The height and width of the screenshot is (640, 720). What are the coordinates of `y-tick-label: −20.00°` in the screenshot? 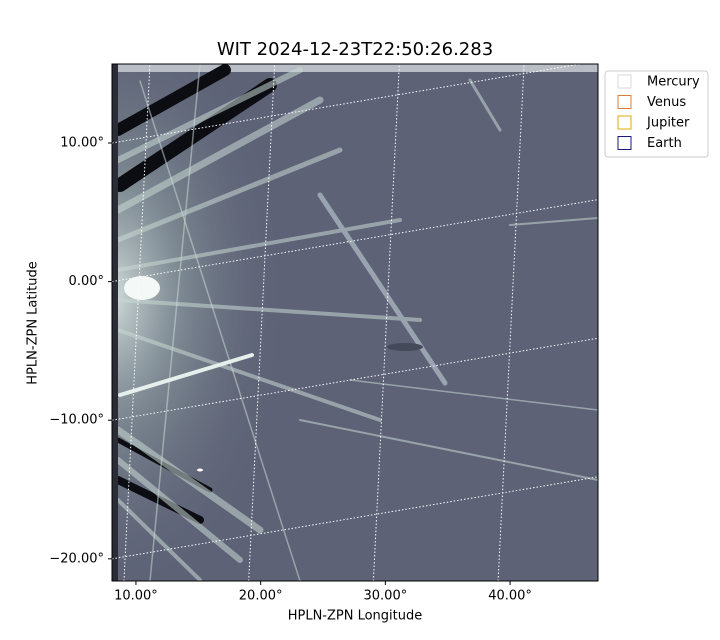 It's located at (76, 558).